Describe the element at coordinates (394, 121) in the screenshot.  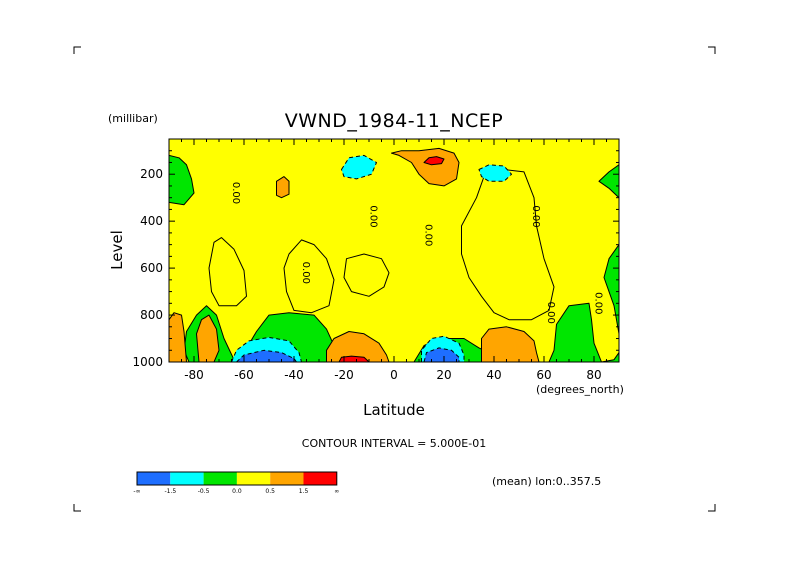
I see `chart-title: VWND_1984-11_NCEP` at that location.